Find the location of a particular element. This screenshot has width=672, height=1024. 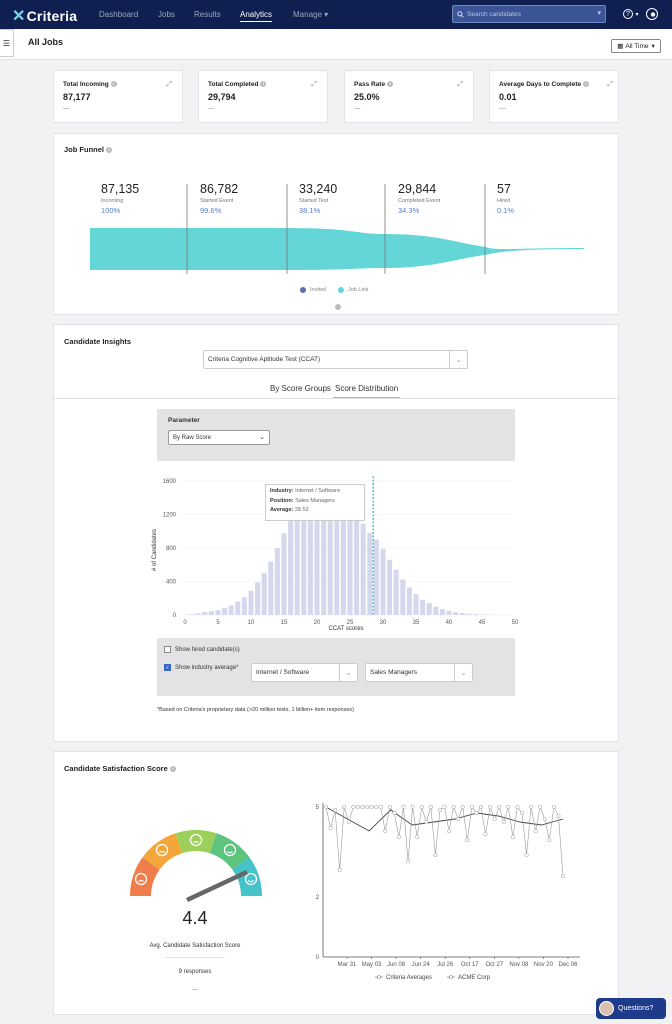

funnel-legend-job-link: Job Link is located at coordinates (353, 290).